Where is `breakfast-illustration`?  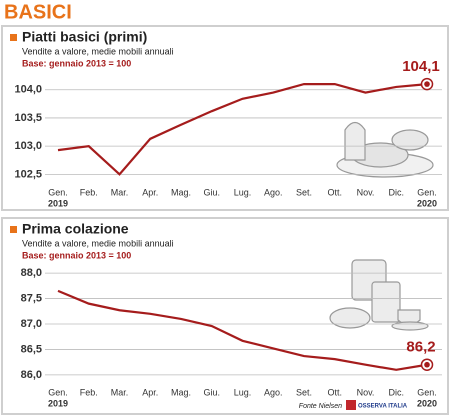 breakfast-illustration is located at coordinates (379, 295).